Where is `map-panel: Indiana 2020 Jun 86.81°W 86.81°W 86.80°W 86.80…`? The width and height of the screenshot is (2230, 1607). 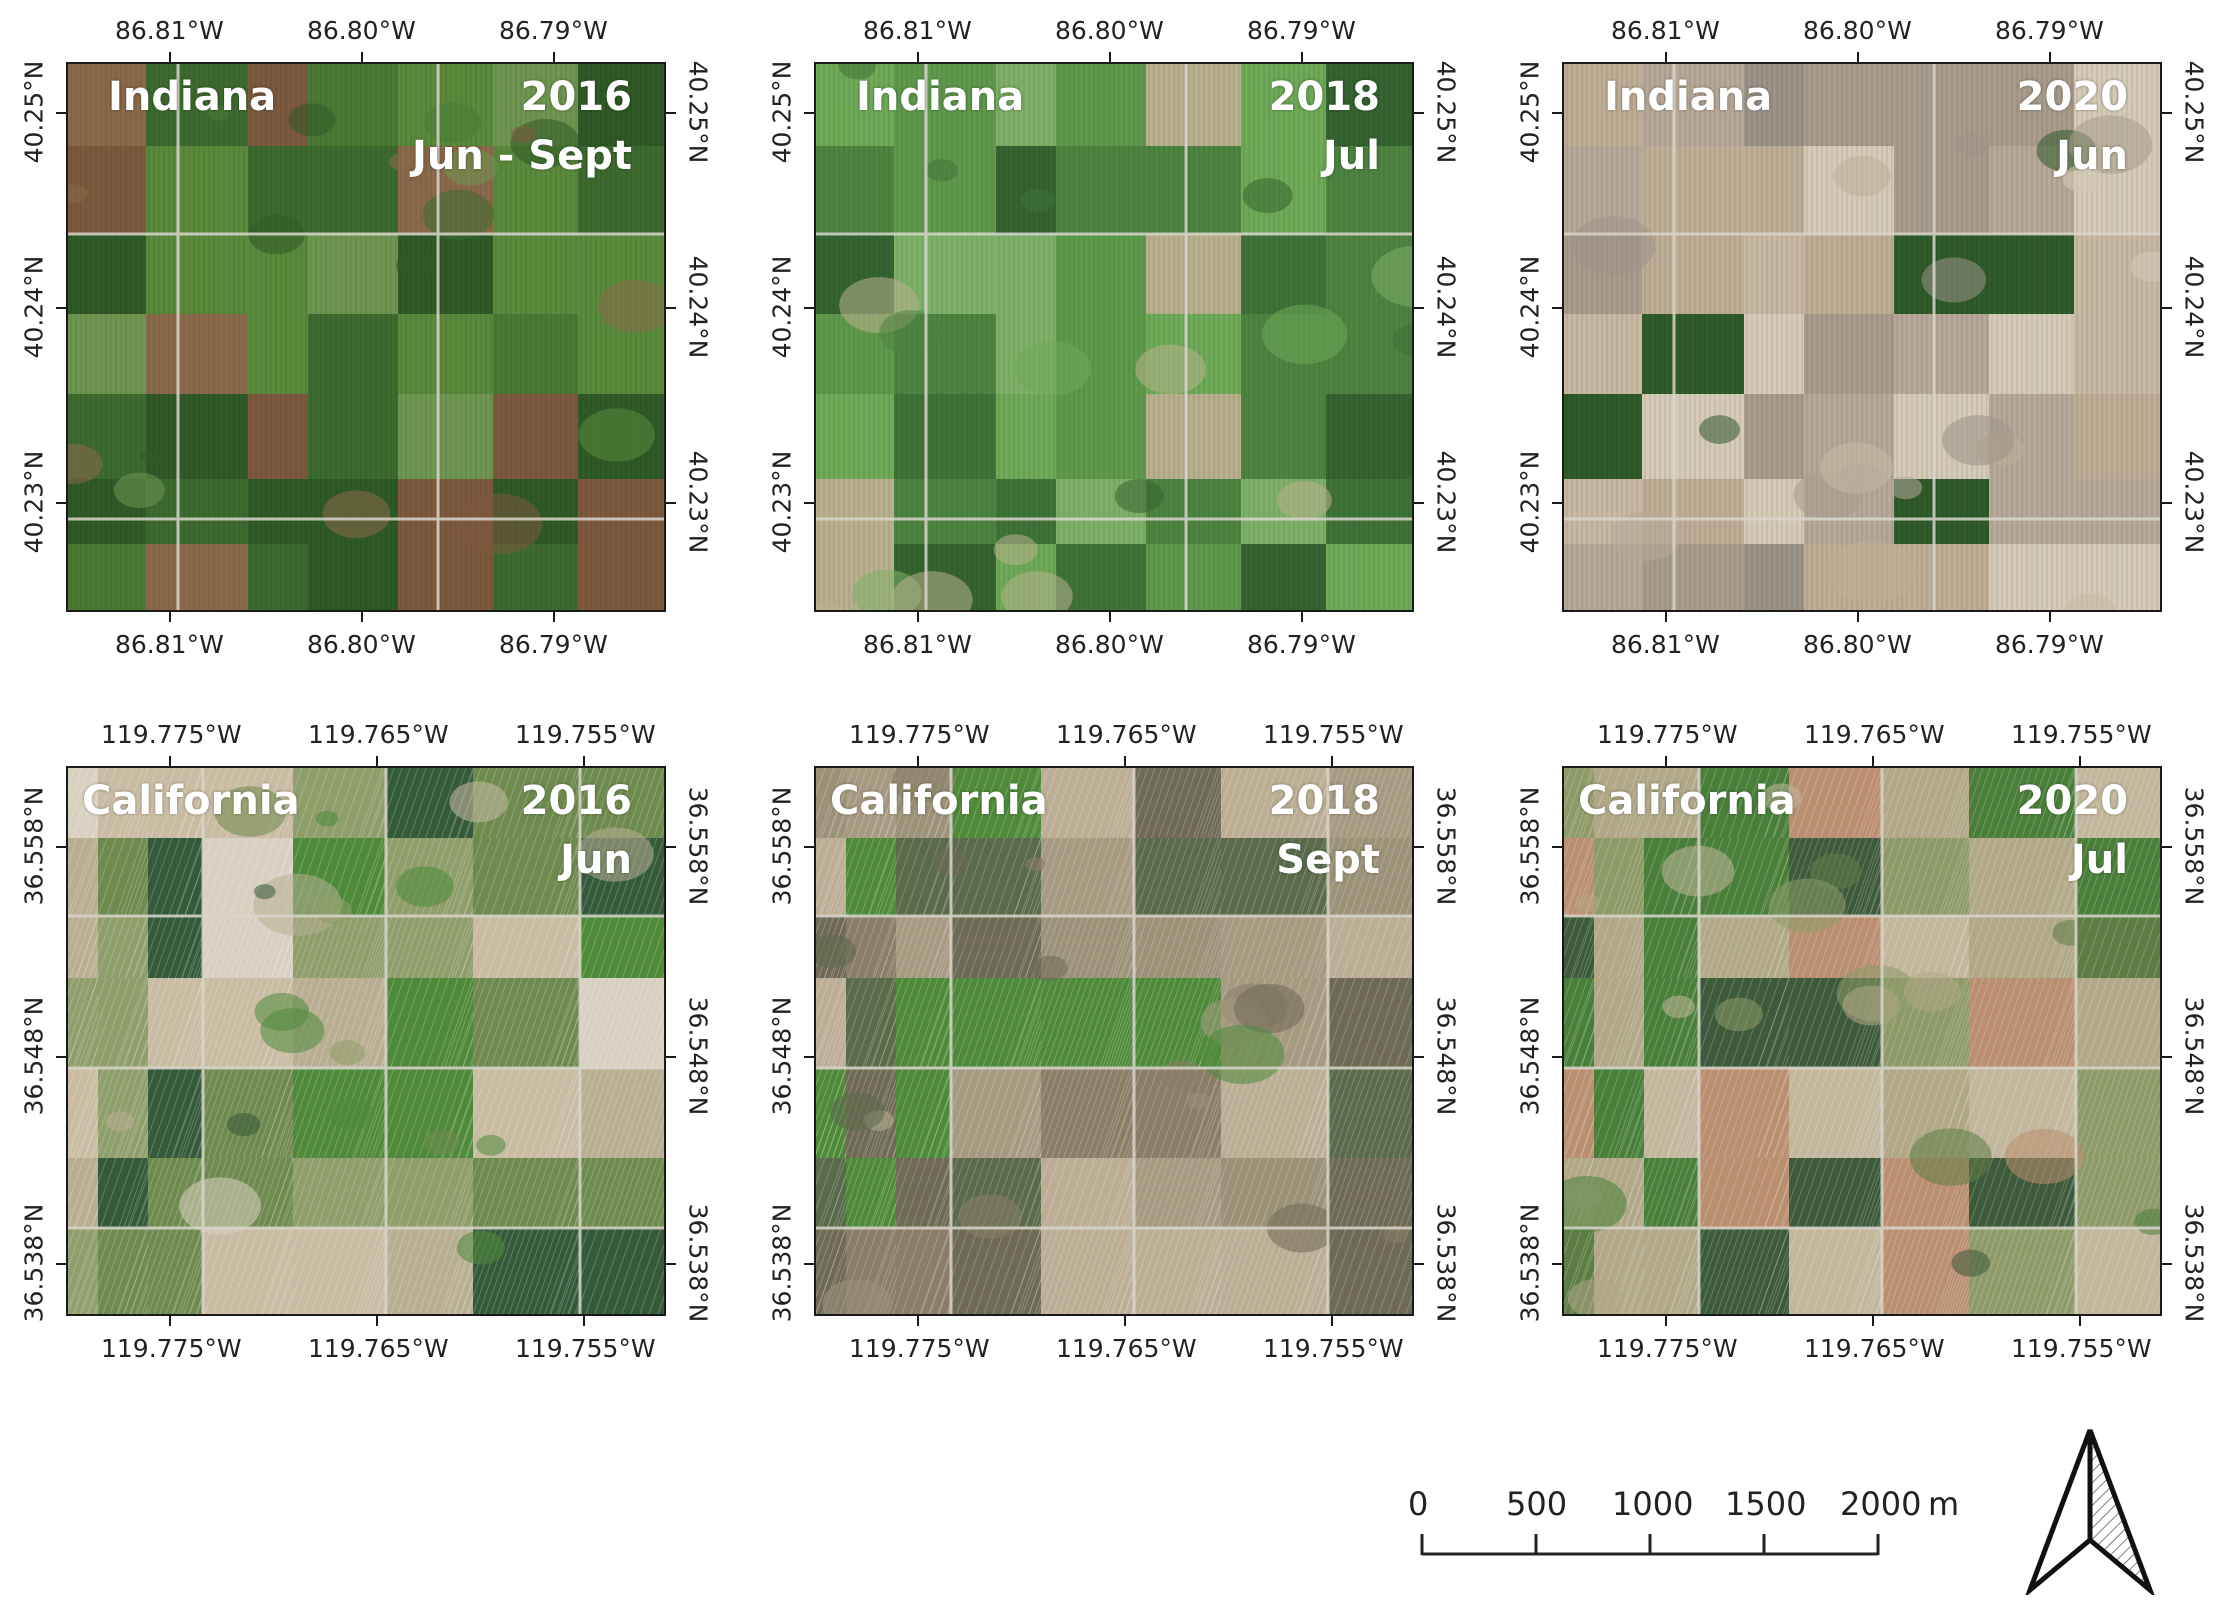
map-panel: Indiana 2020 Jun 86.81°W 86.81°W 86.80°W 86.80… is located at coordinates (1862, 337).